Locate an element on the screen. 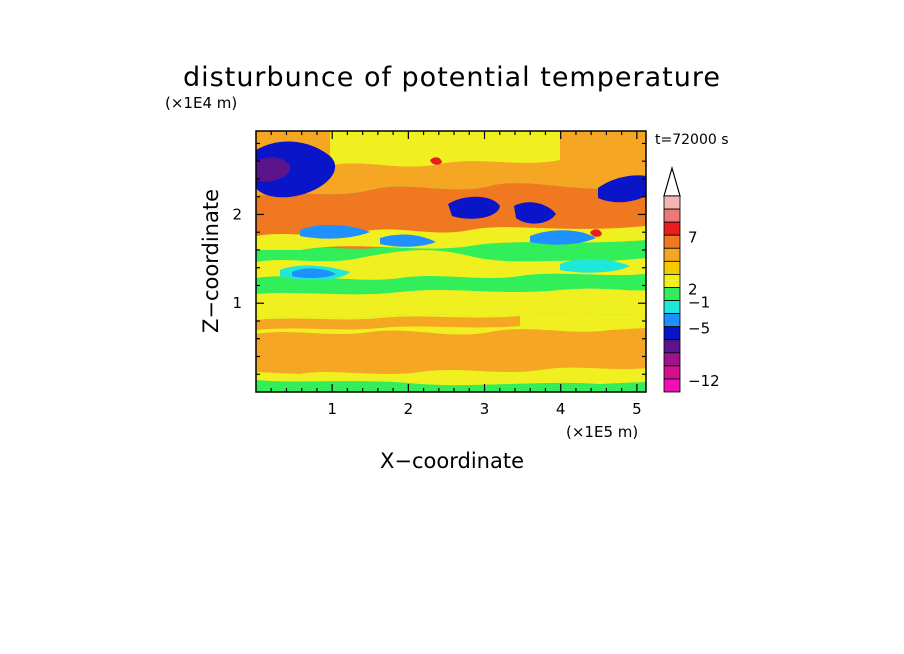 The height and width of the screenshot is (654, 904). y-tick-label: 2 is located at coordinates (237, 214).